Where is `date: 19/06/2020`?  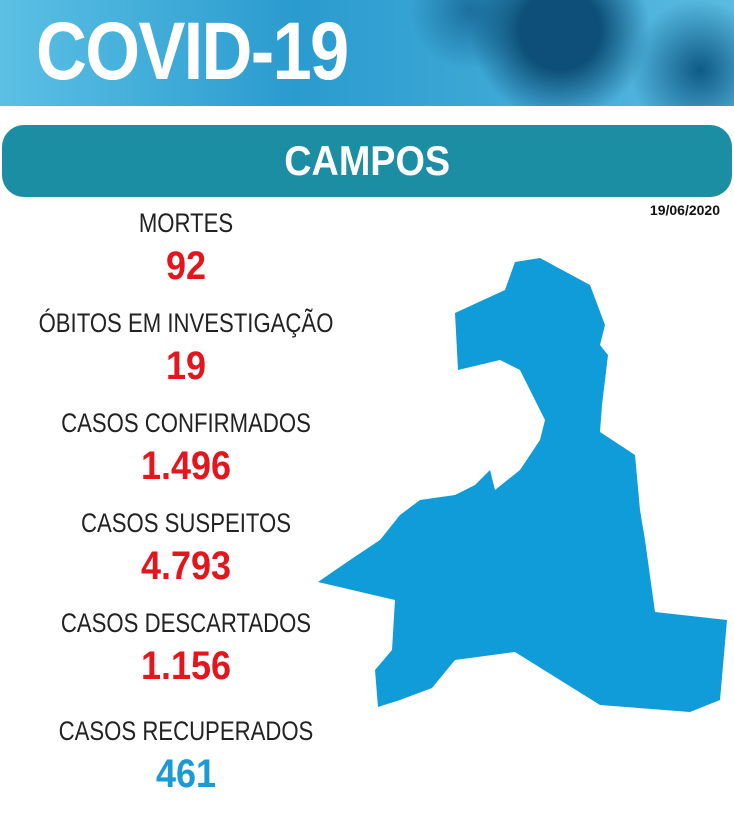
date: 19/06/2020 is located at coordinates (684, 210).